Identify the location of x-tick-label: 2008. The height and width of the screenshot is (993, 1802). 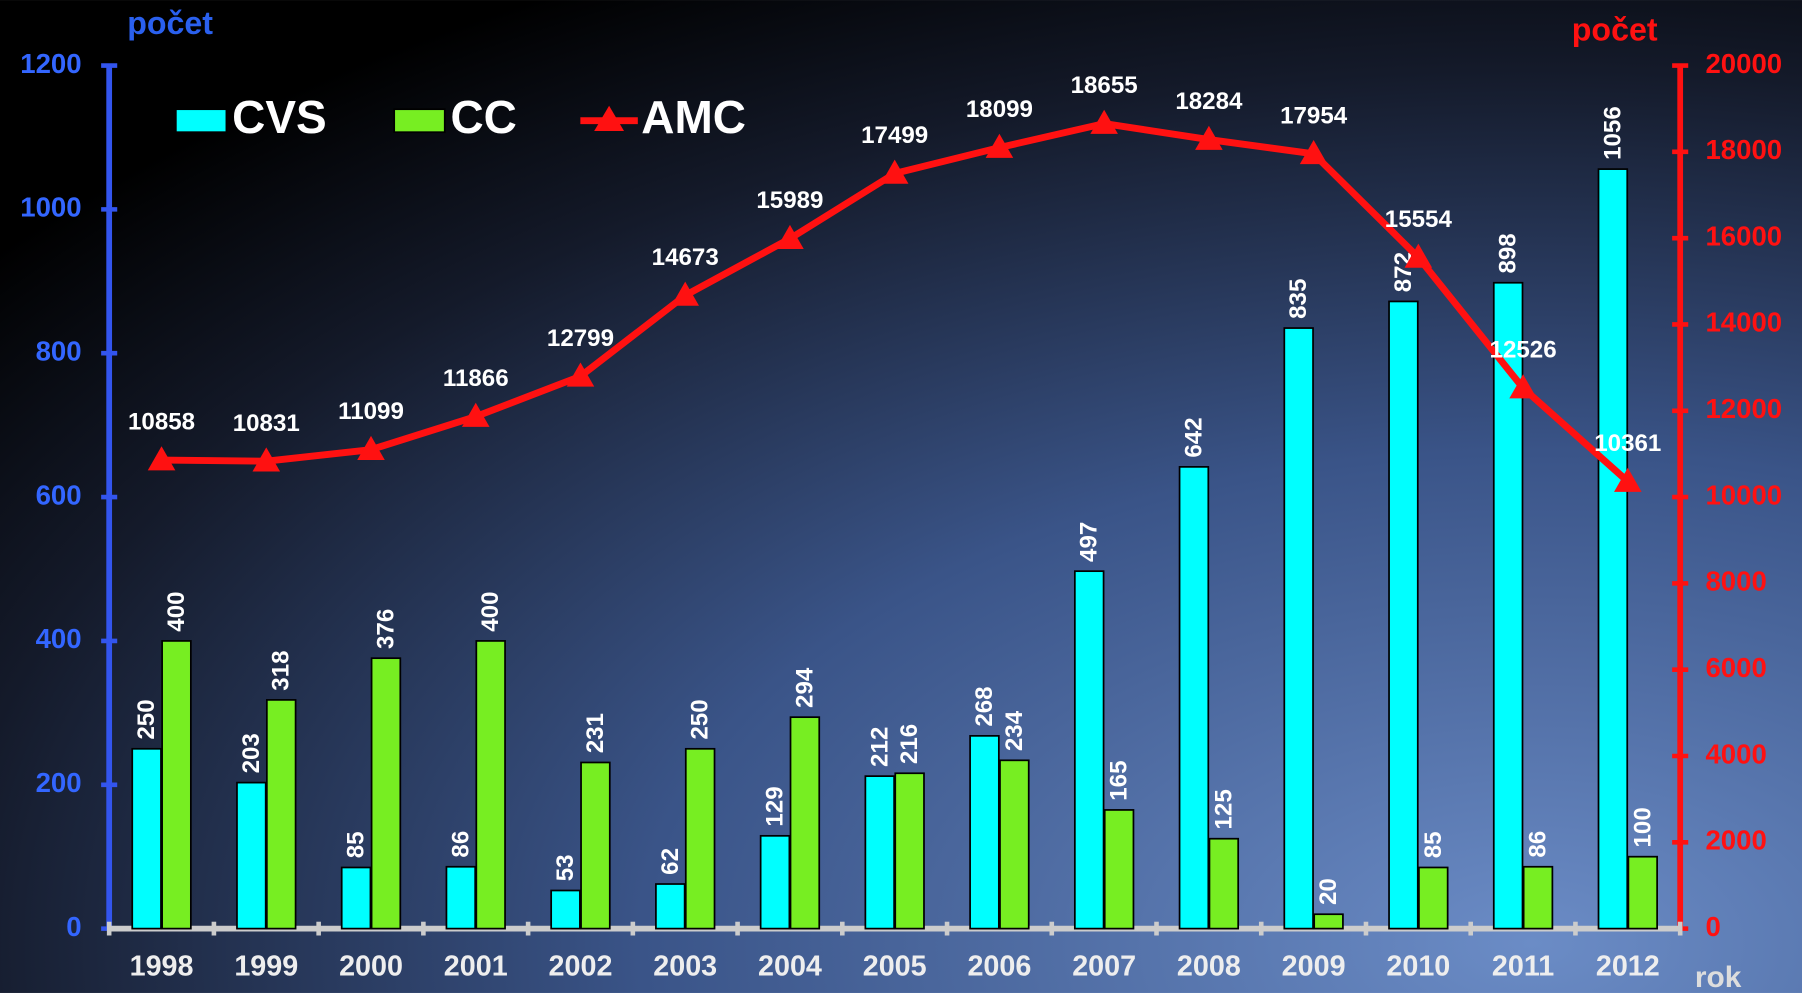
(1209, 966).